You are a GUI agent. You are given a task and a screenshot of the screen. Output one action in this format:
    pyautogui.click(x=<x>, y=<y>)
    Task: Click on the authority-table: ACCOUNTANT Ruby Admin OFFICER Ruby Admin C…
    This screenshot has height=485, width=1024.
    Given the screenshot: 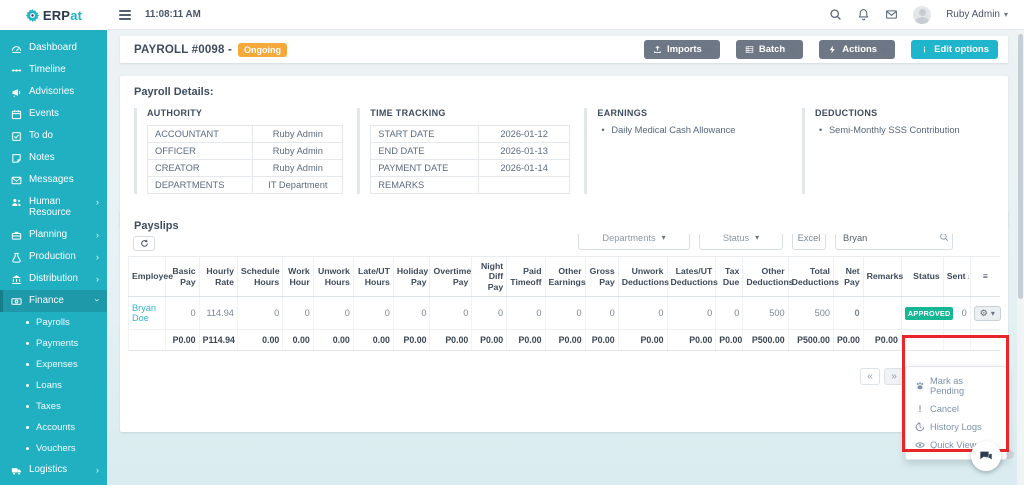 What is the action you would take?
    pyautogui.click(x=245, y=159)
    